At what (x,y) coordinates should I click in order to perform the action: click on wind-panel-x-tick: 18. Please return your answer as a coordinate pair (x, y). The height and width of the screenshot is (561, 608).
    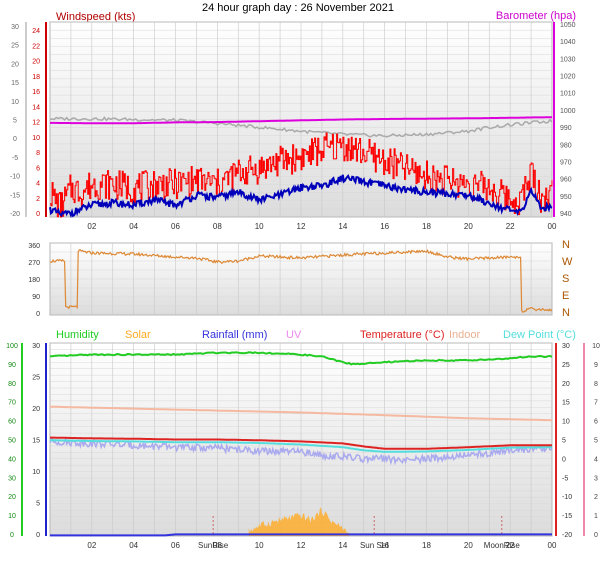
    Looking at the image, I should click on (426, 226).